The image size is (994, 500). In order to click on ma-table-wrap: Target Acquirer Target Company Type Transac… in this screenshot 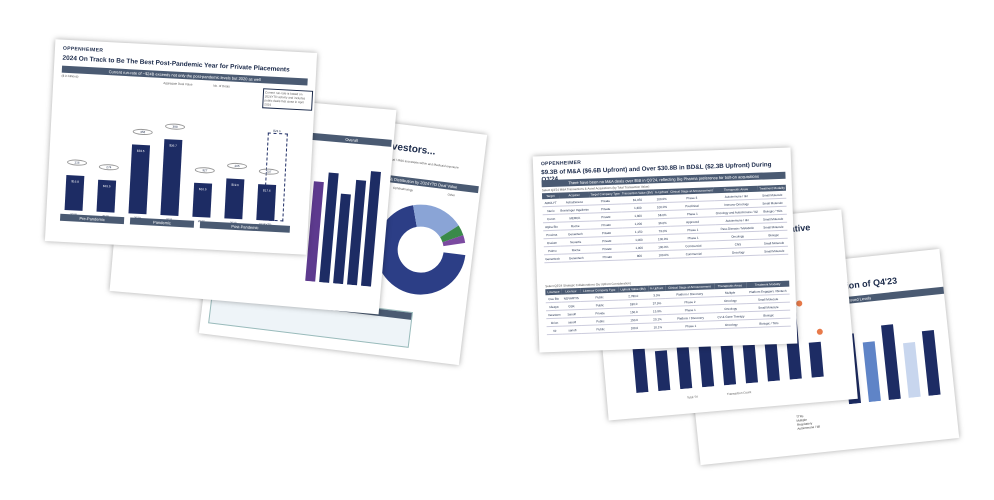, I will do `click(665, 223)`.